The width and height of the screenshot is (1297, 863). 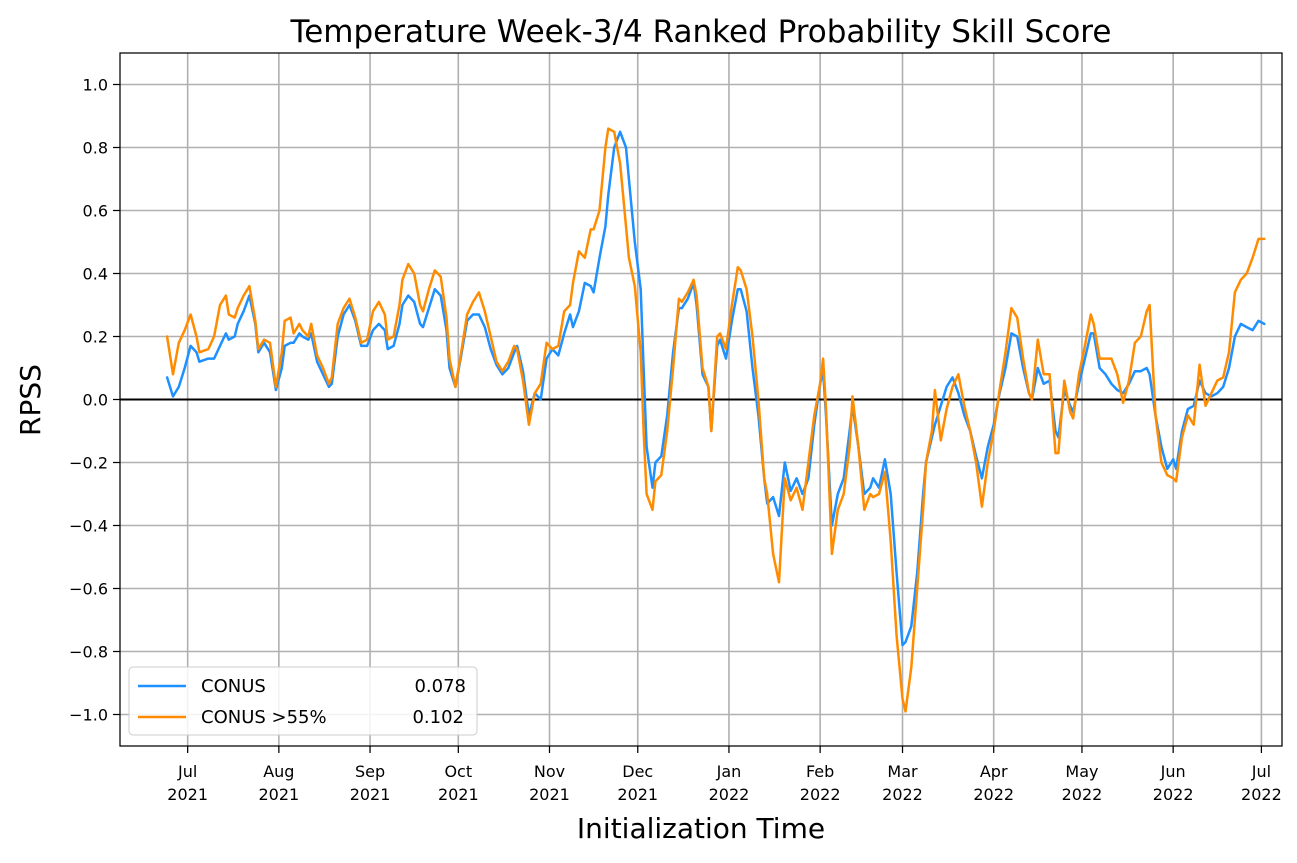 I want to click on y-tick-label: 0.8, so click(x=95, y=148).